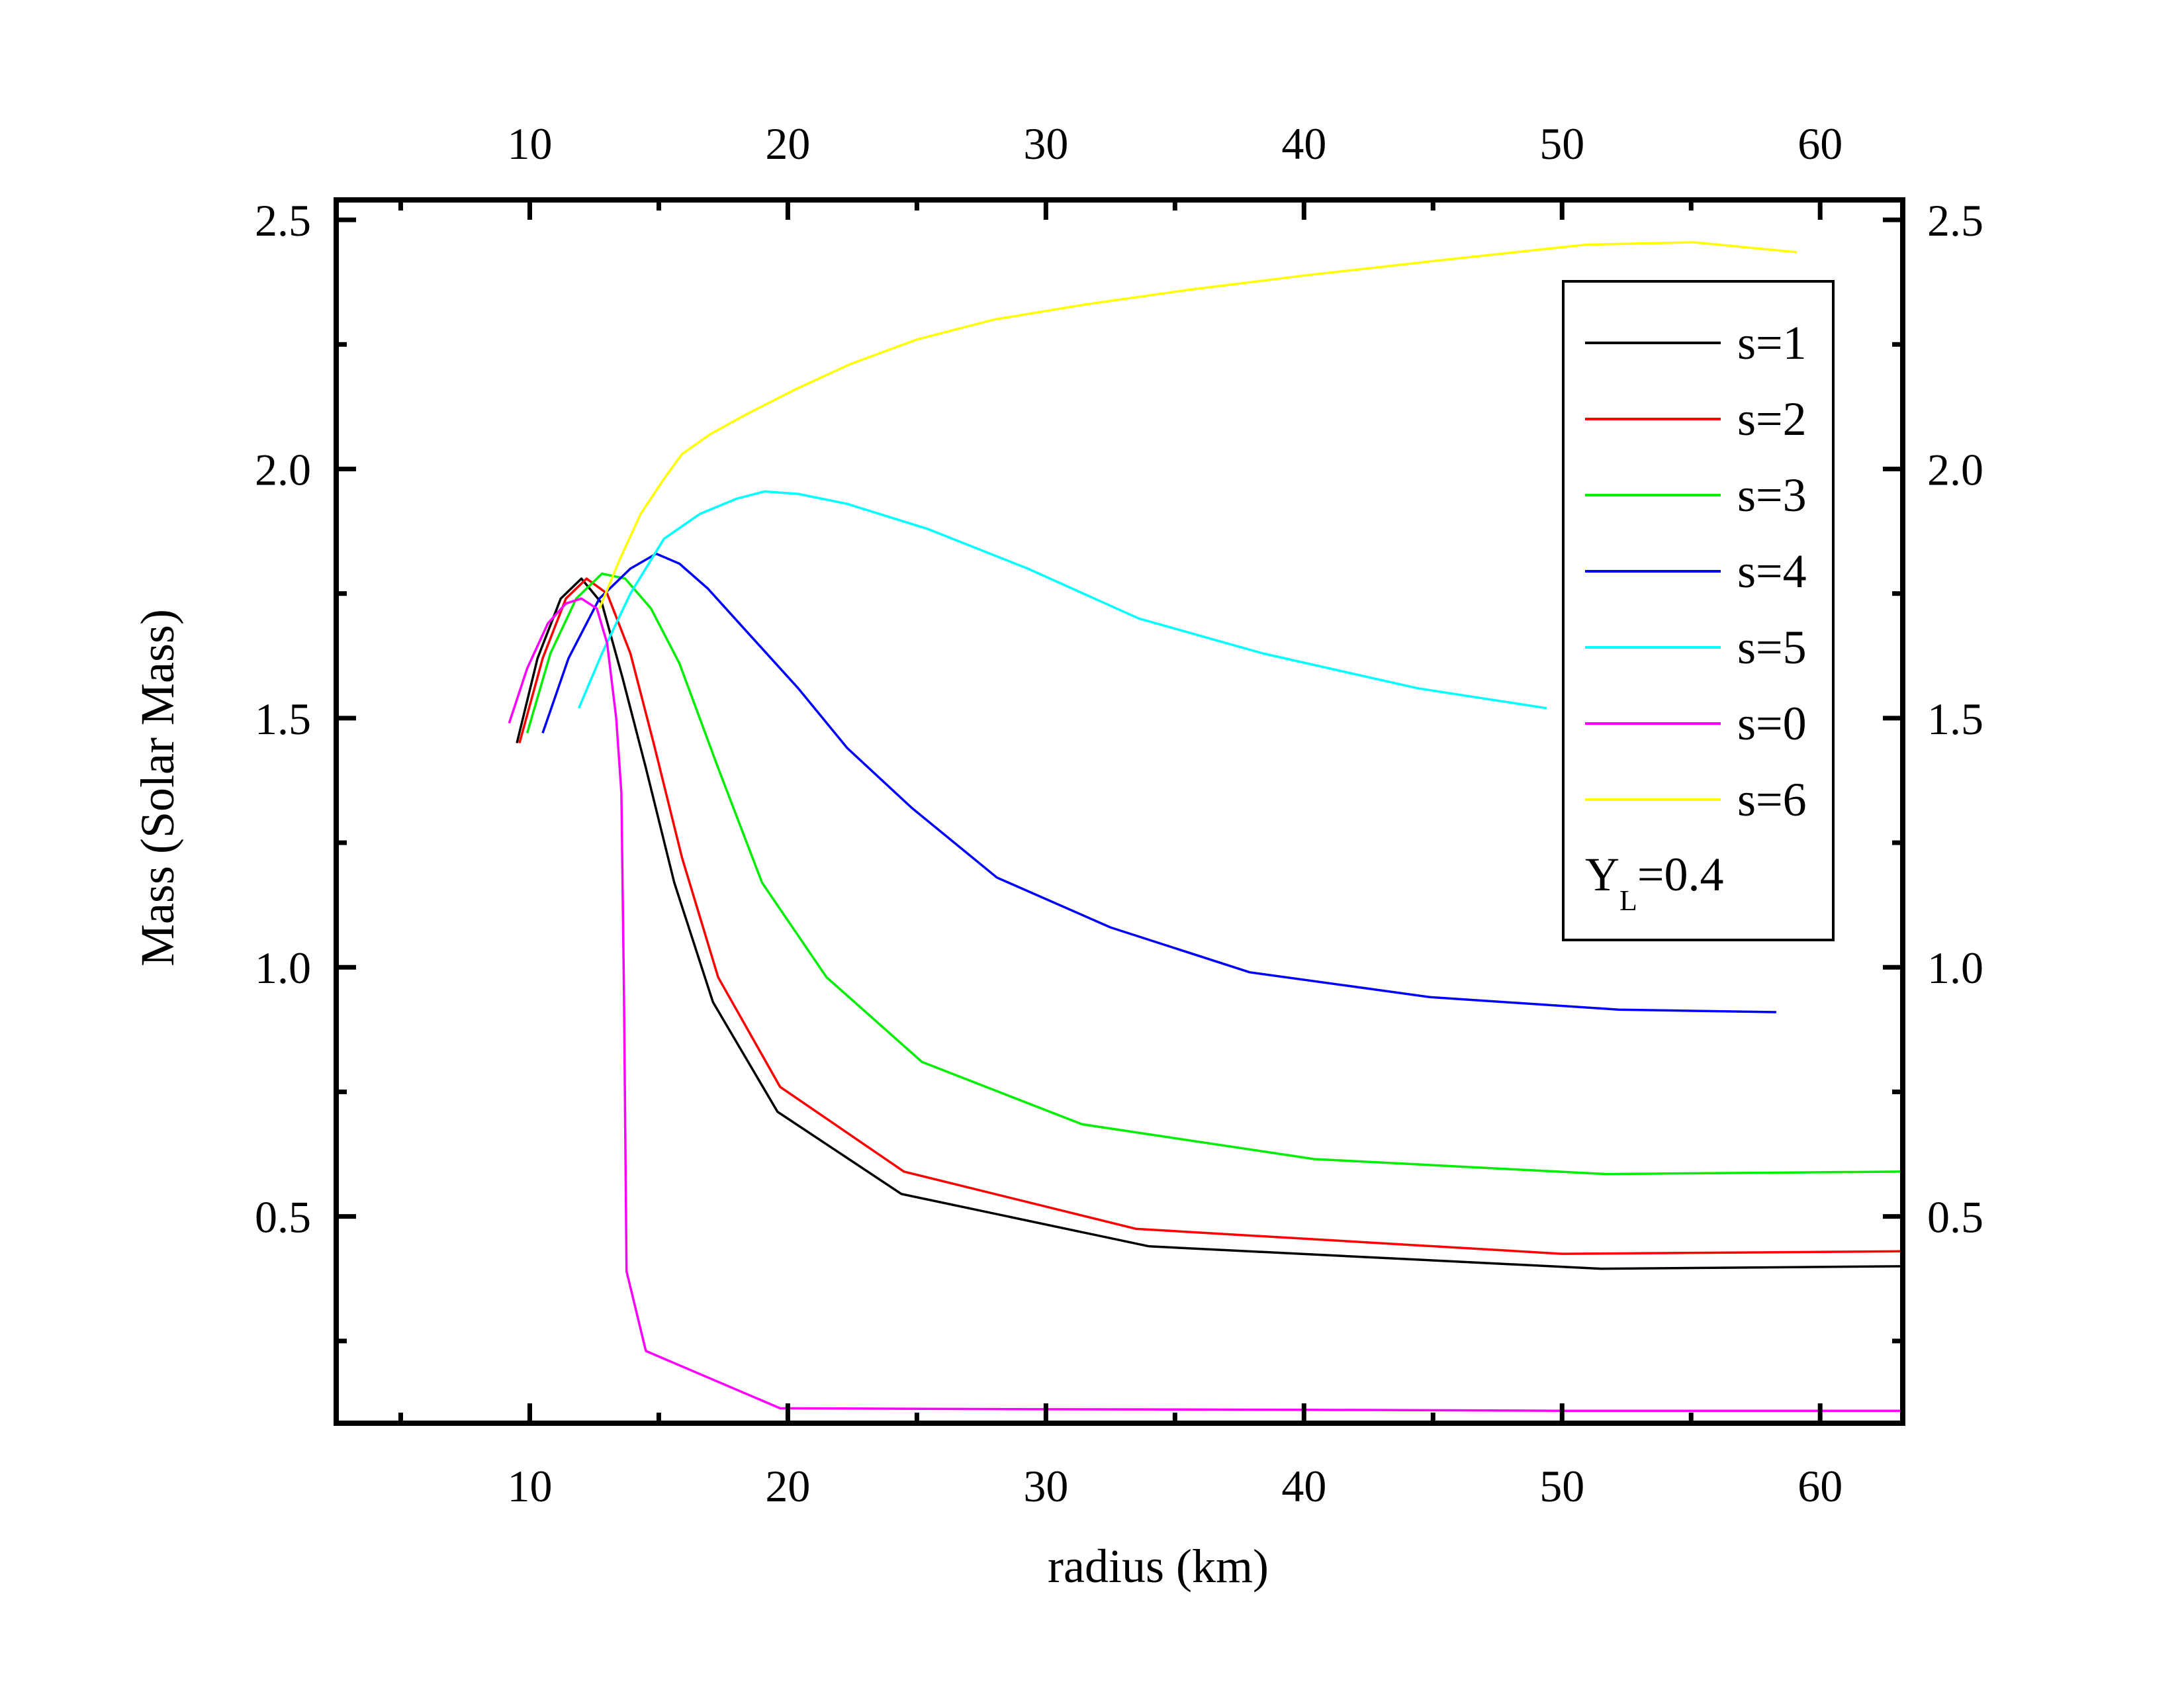 This screenshot has width=2184, height=1688. I want to click on x-tick-label-top: 30, so click(1045, 143).